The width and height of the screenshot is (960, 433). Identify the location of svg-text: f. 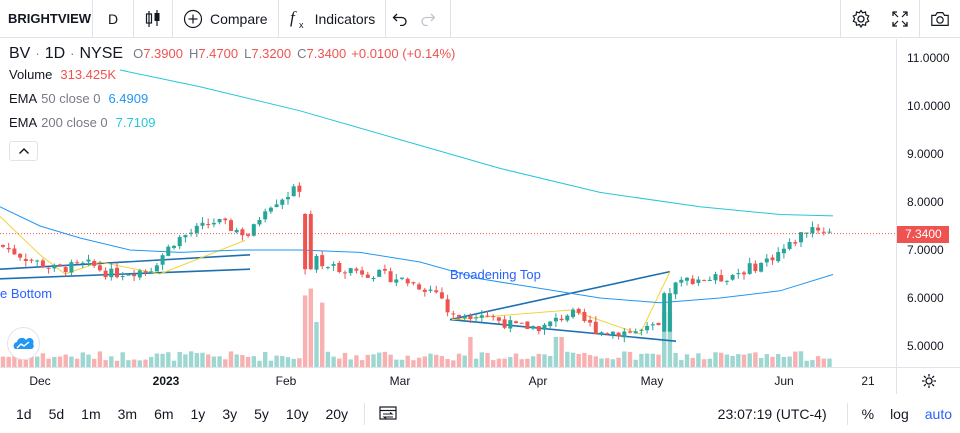
(293, 17).